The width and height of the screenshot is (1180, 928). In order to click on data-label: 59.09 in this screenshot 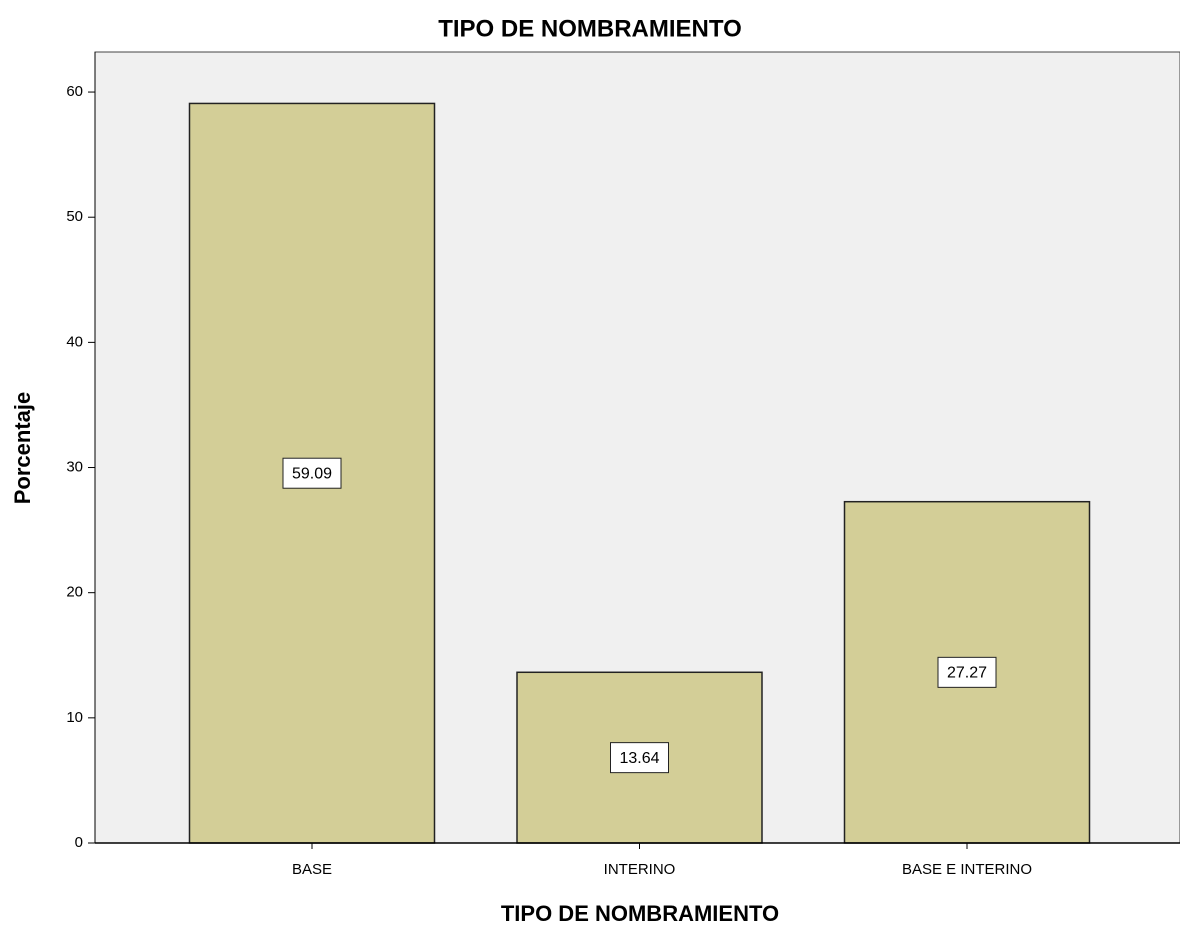, I will do `click(312, 473)`.